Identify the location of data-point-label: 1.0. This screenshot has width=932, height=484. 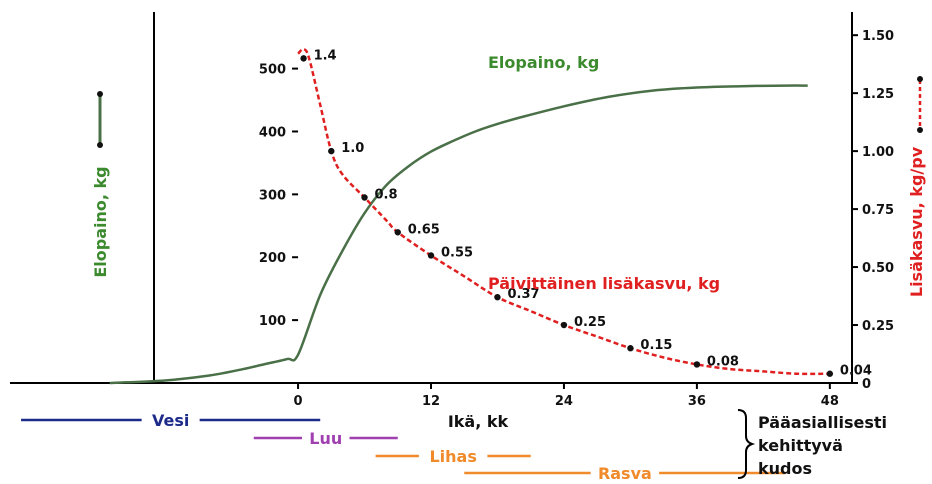
(352, 148).